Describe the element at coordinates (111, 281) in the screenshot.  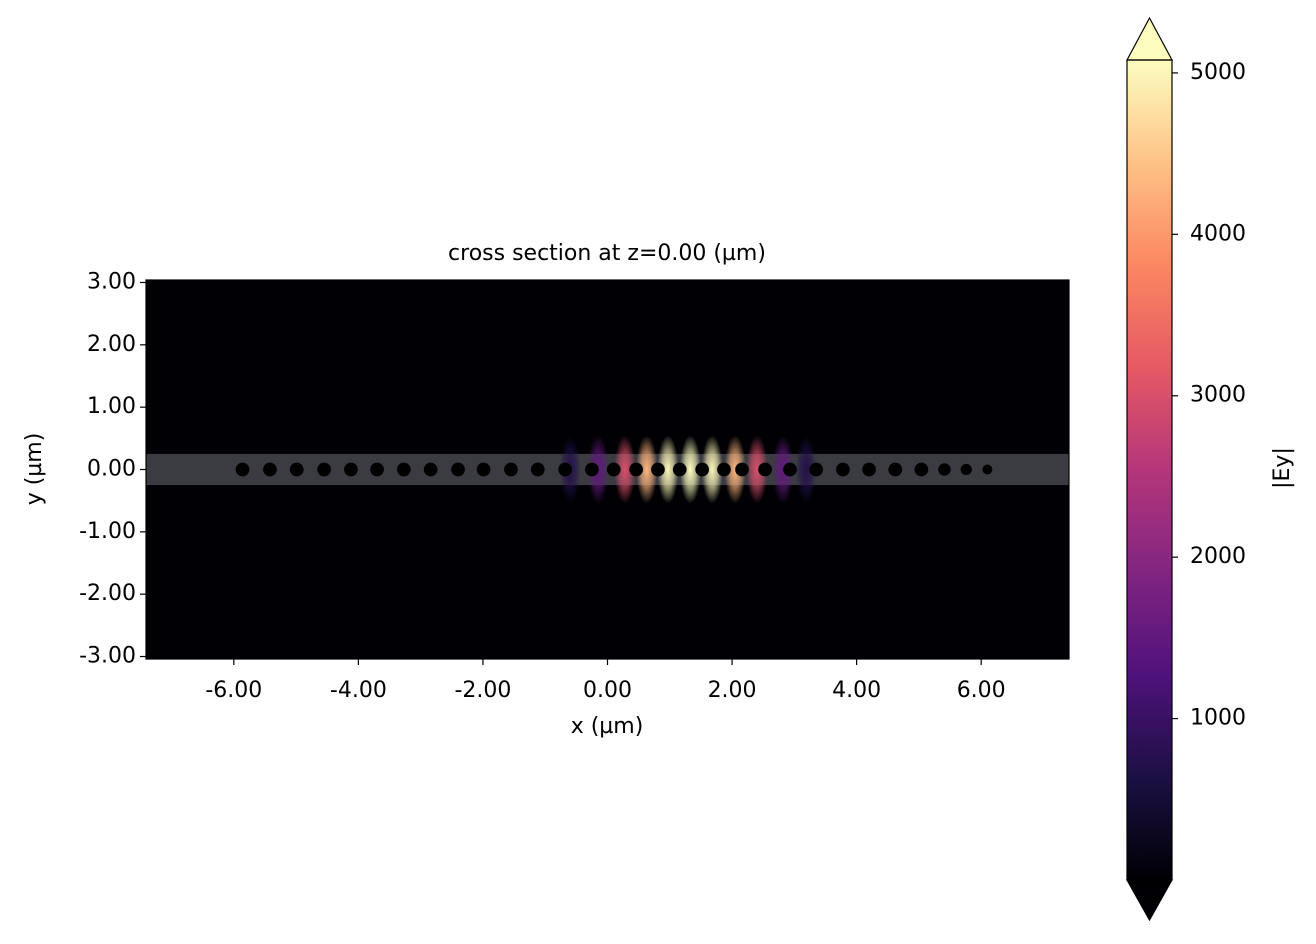
I see `y-tick-label: 3.00` at that location.